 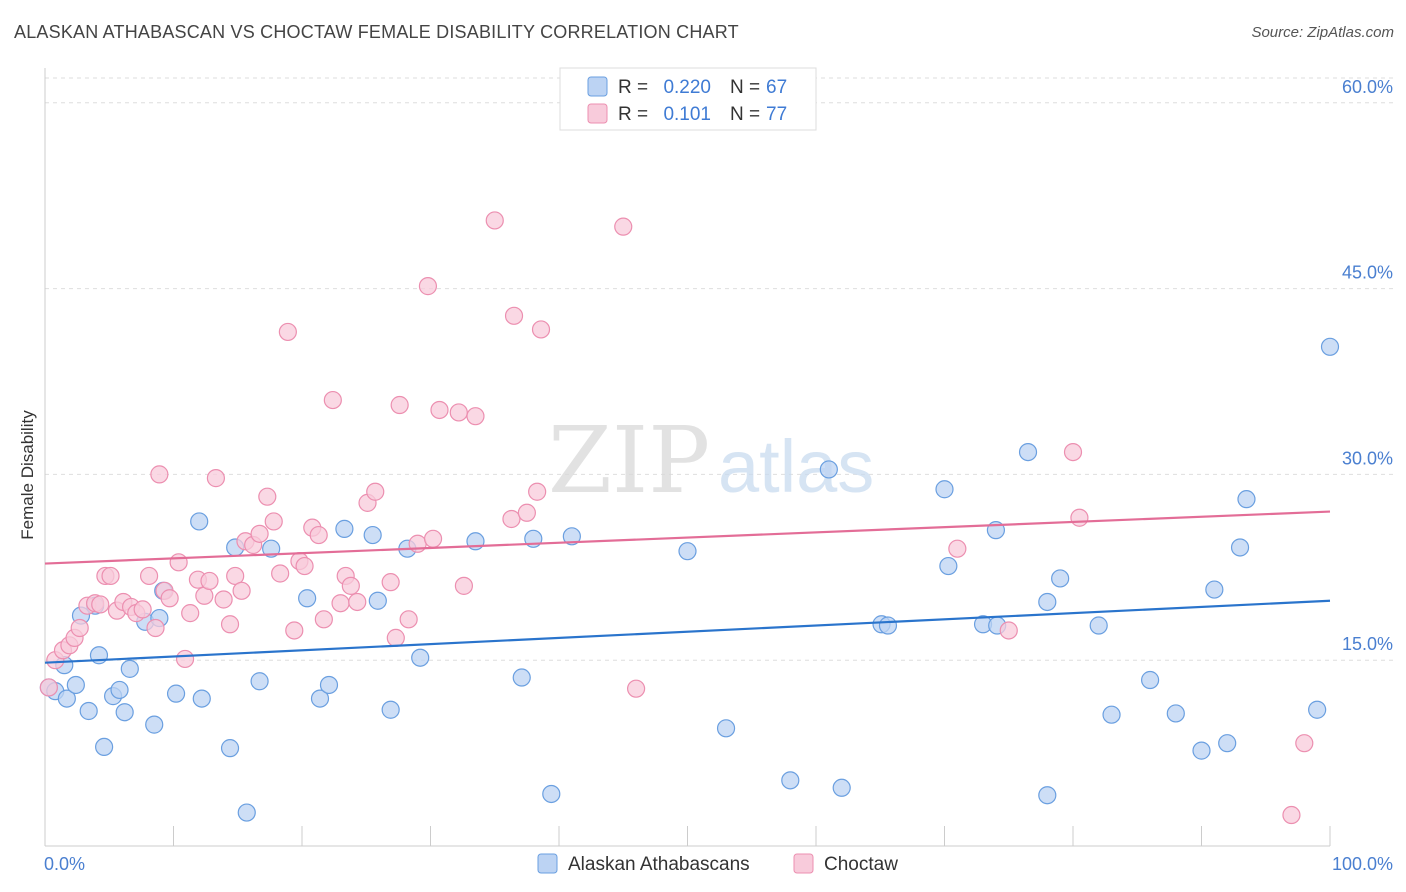 What do you see at coordinates (745, 114) in the screenshot?
I see `legend-n-label-2: N =` at bounding box center [745, 114].